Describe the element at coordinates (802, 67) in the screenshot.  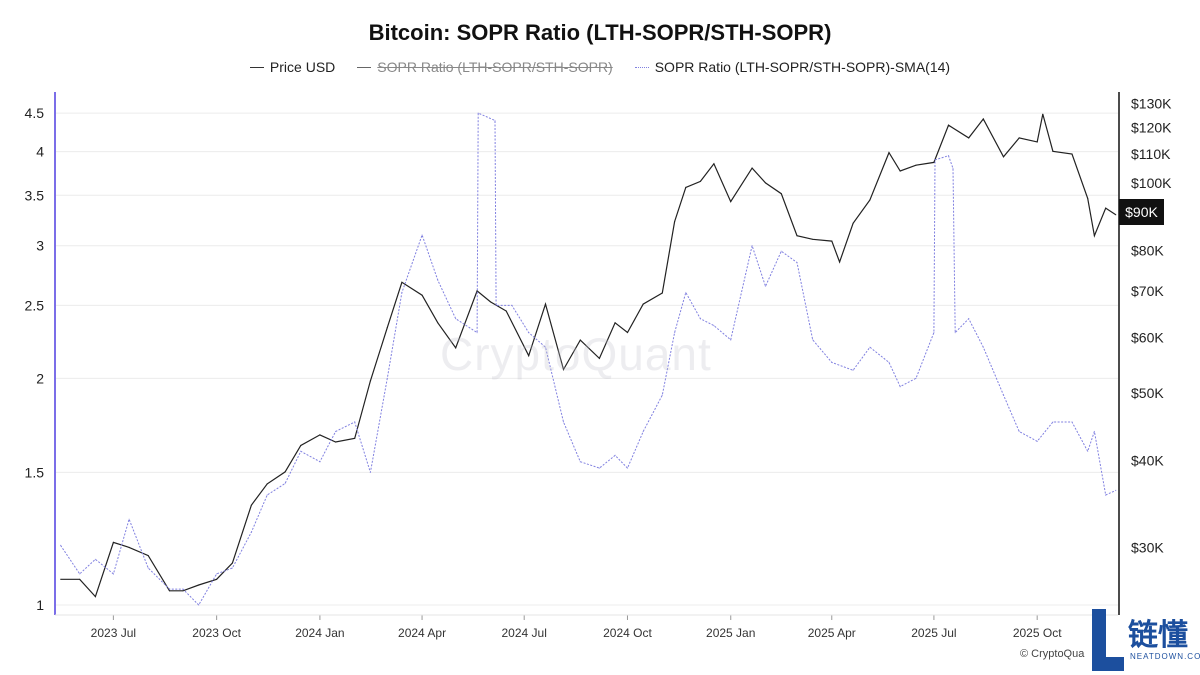
I see `legend-label-sopr-sma: SOPR Ratio (LTH-SOPR/STH-SOPR)-SMA(14)` at that location.